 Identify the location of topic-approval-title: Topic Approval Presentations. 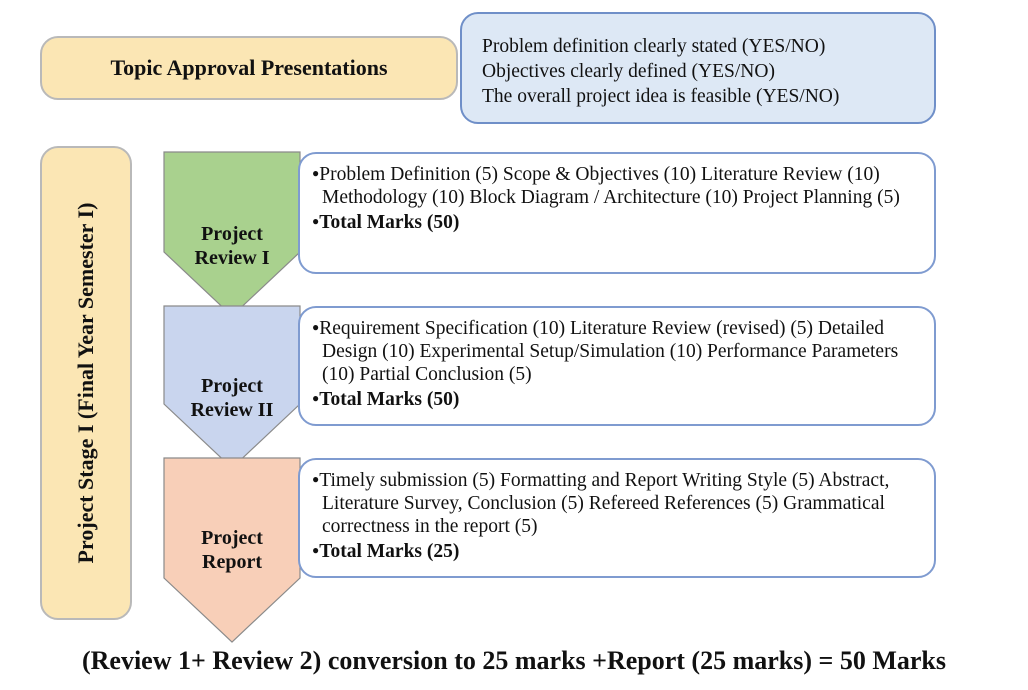
(249, 67).